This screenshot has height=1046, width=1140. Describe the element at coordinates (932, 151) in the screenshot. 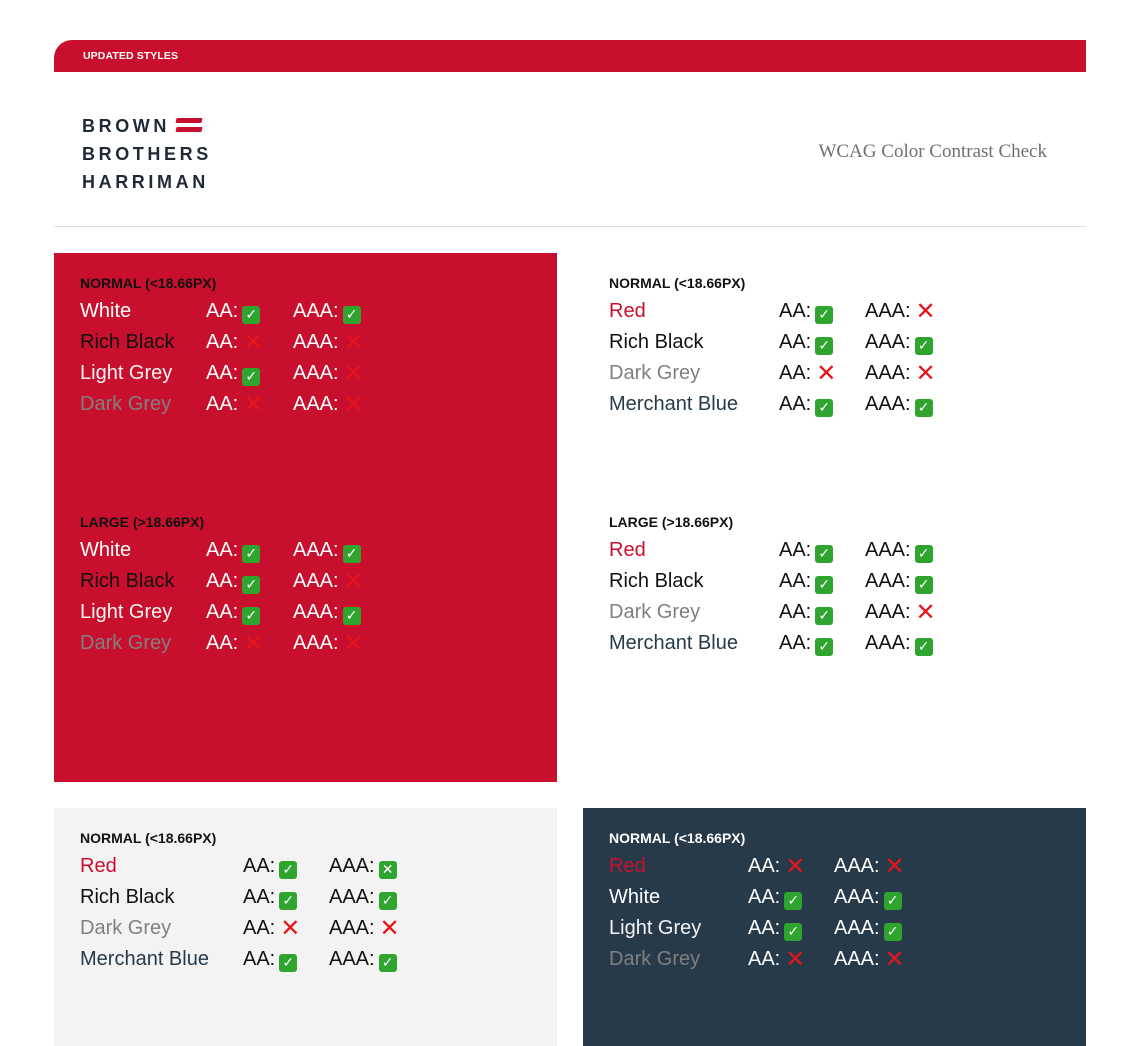

I see `page-title: WCAG Color Contrast Check` at that location.